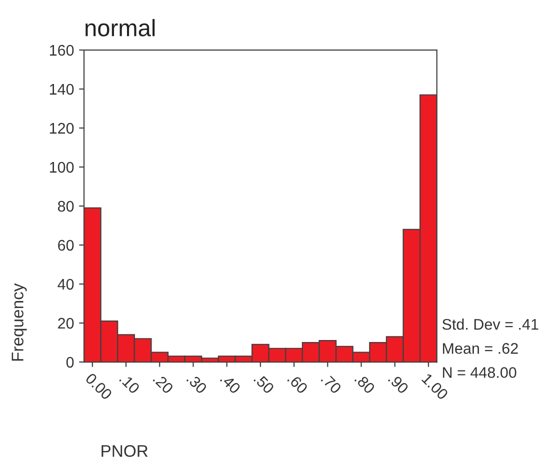  Describe the element at coordinates (125, 451) in the screenshot. I see `x-axis-title: PNOR` at that location.